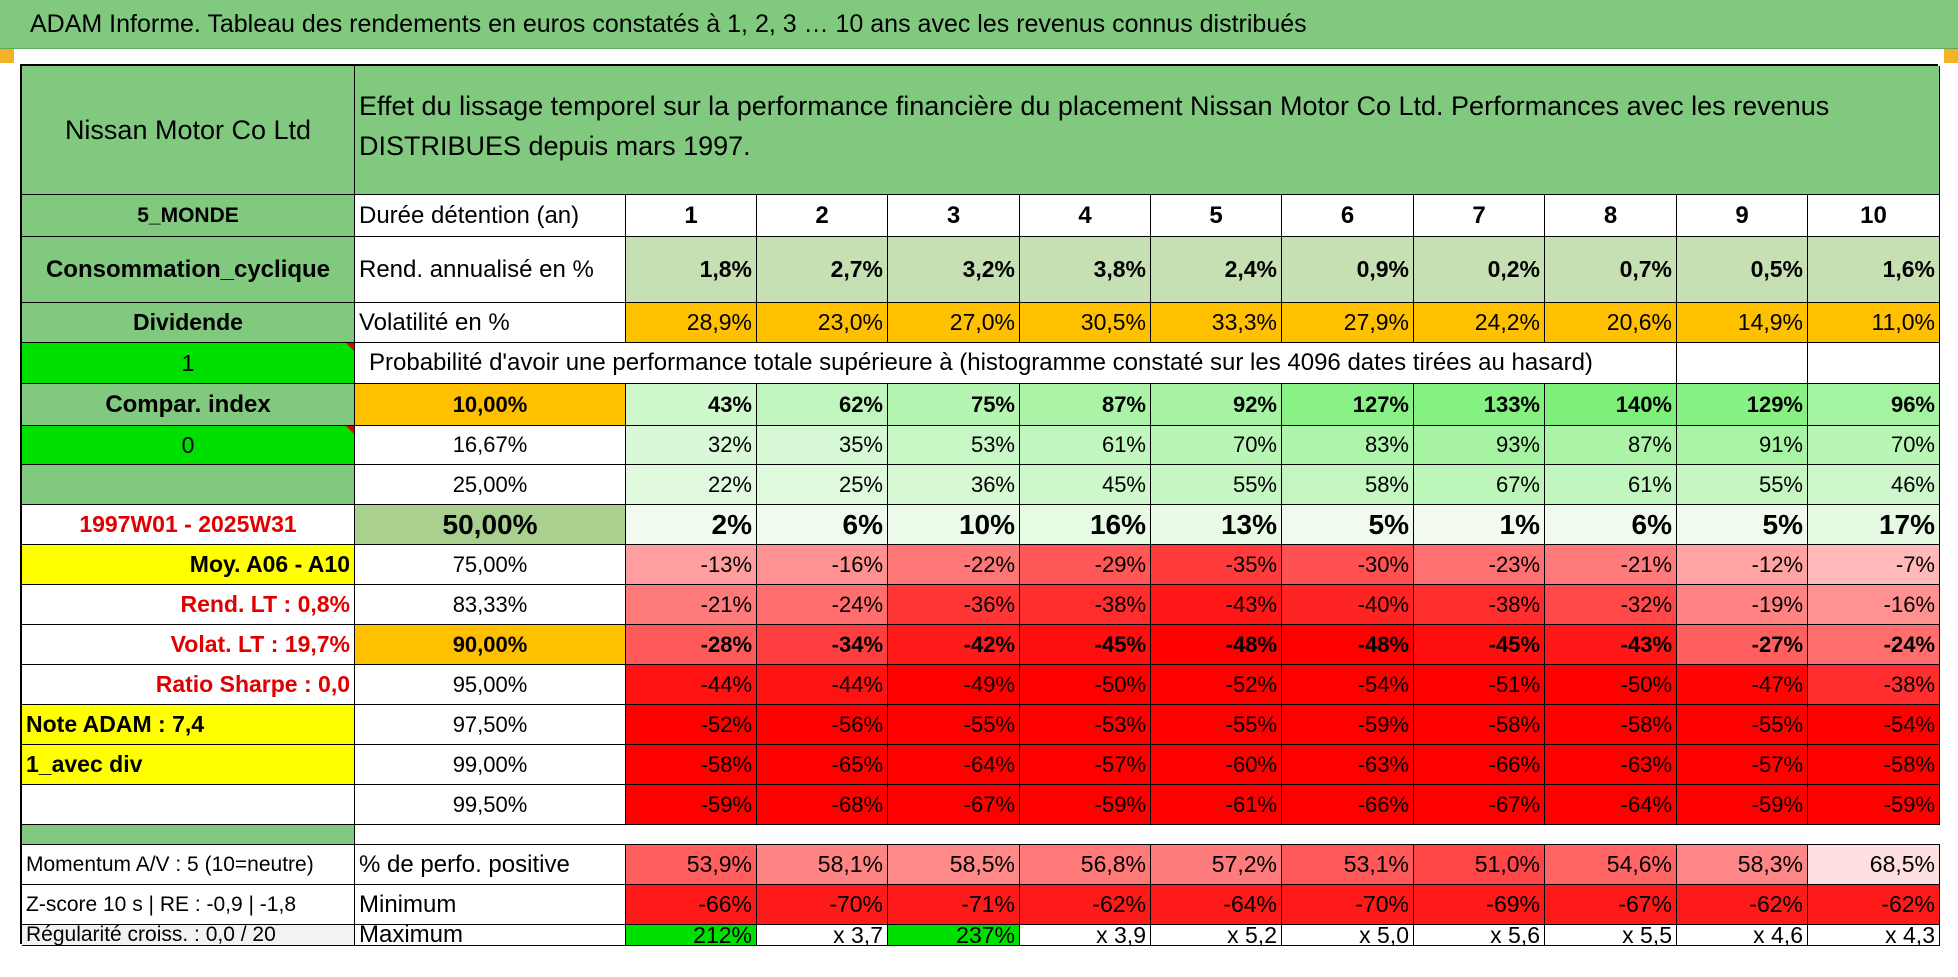 The image size is (1958, 977). I want to click on quantile-label: 99,50%, so click(490, 805).